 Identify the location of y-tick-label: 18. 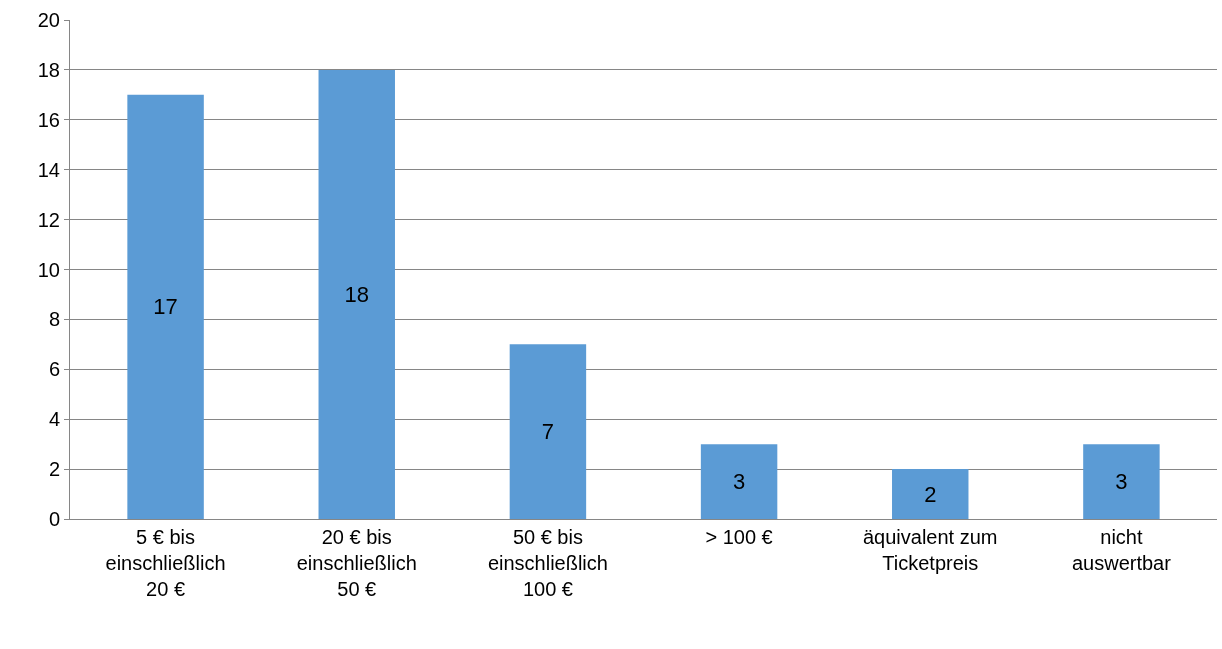
(48, 69).